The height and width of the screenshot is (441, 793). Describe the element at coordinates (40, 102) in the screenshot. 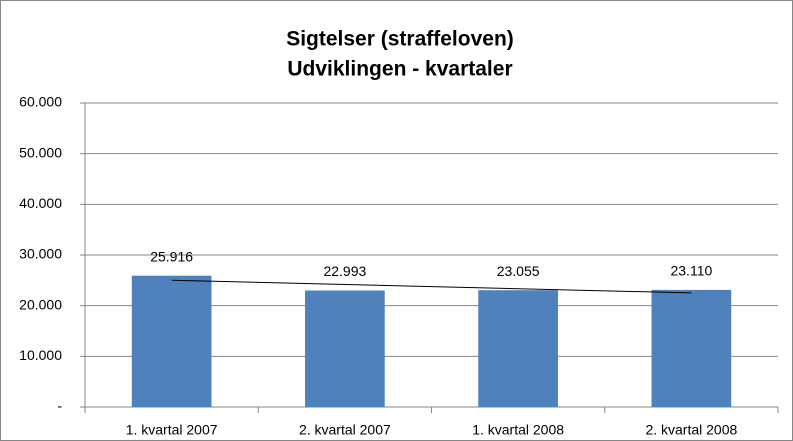

I see `y-tick-label: 60.000` at that location.